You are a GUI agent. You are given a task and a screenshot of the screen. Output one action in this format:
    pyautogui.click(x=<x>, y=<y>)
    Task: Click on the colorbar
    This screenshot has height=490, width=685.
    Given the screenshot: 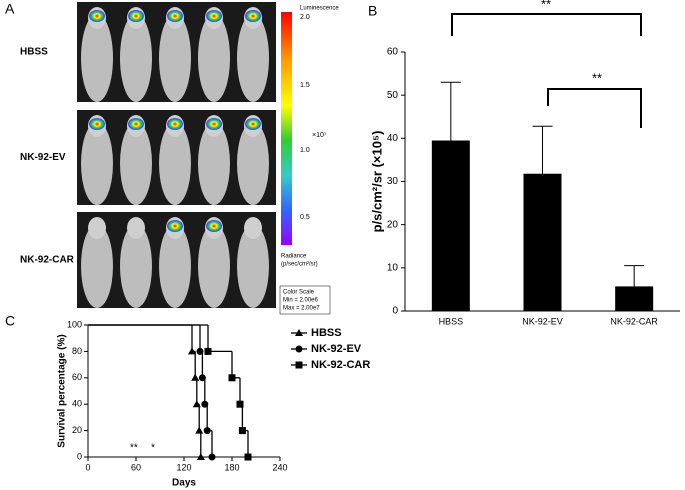 What is the action you would take?
    pyautogui.click(x=286, y=128)
    